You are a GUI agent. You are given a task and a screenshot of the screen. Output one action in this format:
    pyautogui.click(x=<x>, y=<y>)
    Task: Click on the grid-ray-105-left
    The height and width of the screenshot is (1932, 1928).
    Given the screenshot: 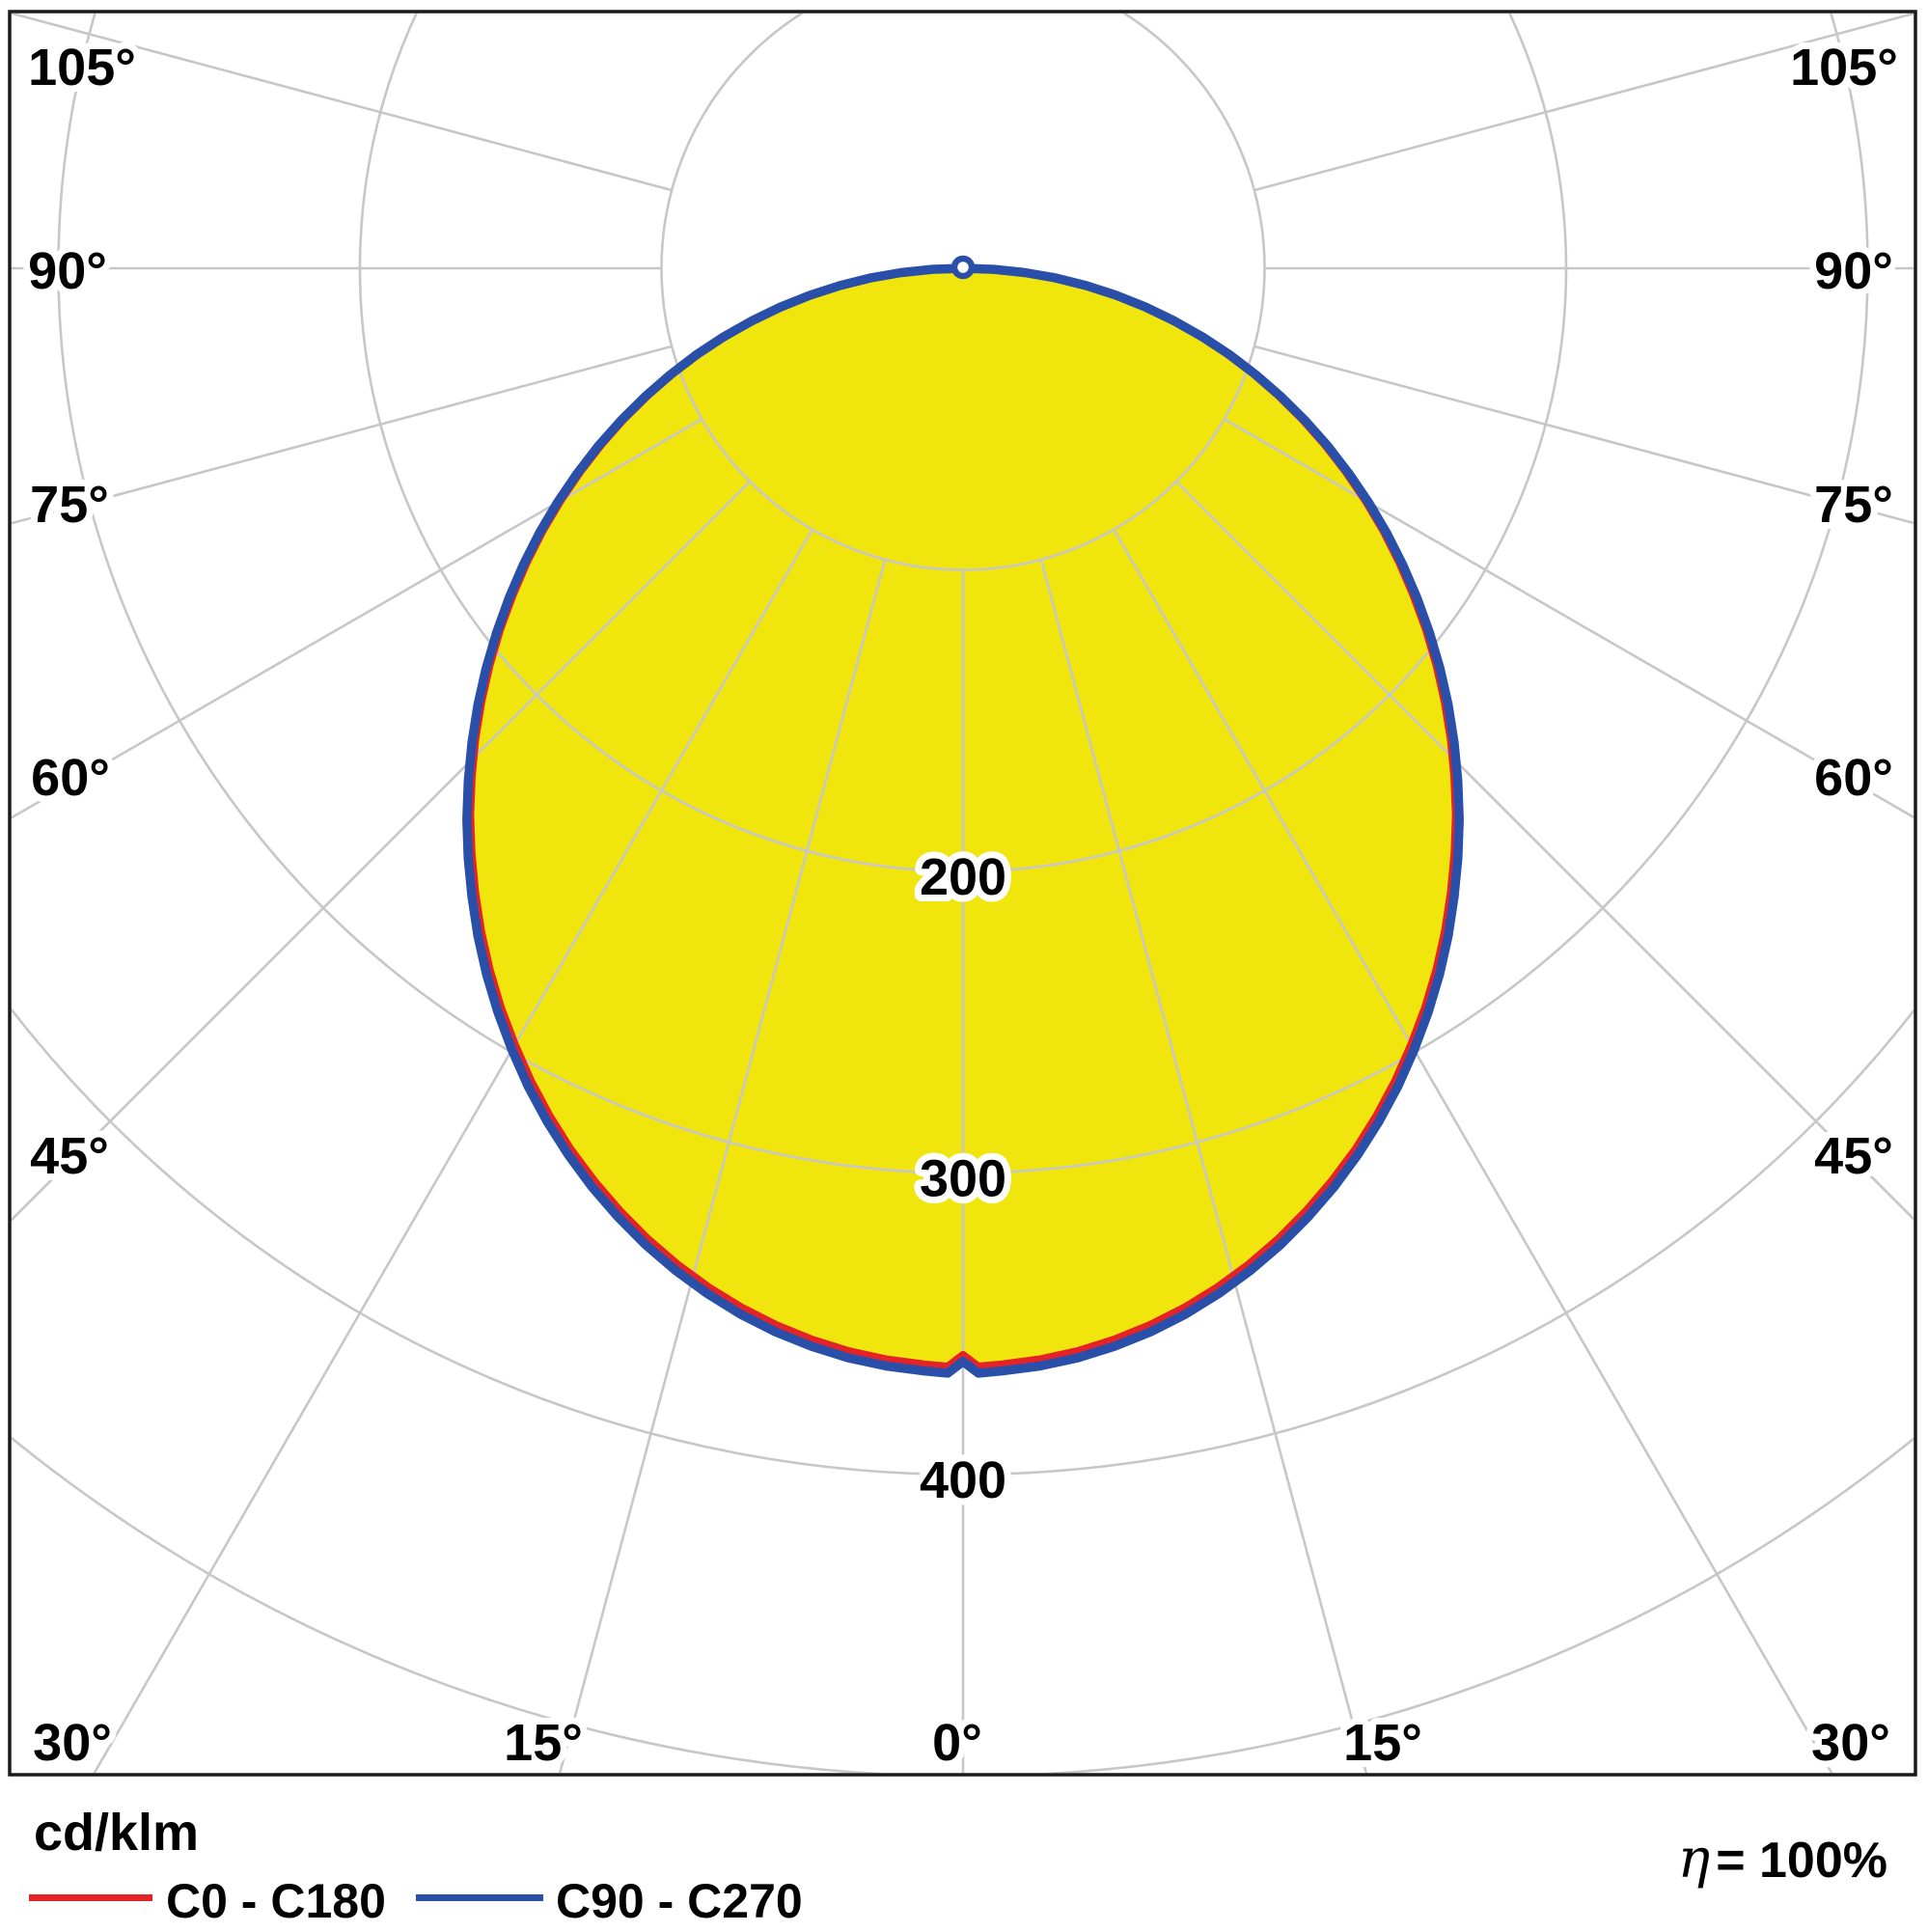 What is the action you would take?
    pyautogui.click(x=342, y=103)
    